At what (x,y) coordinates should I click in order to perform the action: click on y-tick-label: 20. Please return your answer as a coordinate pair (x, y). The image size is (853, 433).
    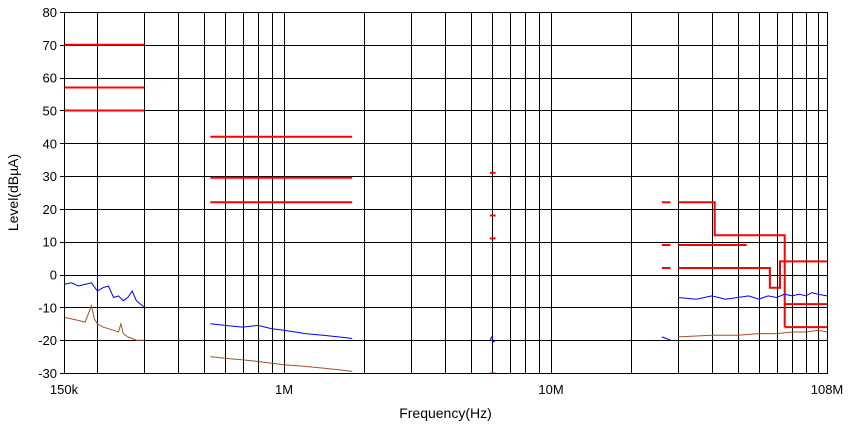
    Looking at the image, I should click on (50, 209).